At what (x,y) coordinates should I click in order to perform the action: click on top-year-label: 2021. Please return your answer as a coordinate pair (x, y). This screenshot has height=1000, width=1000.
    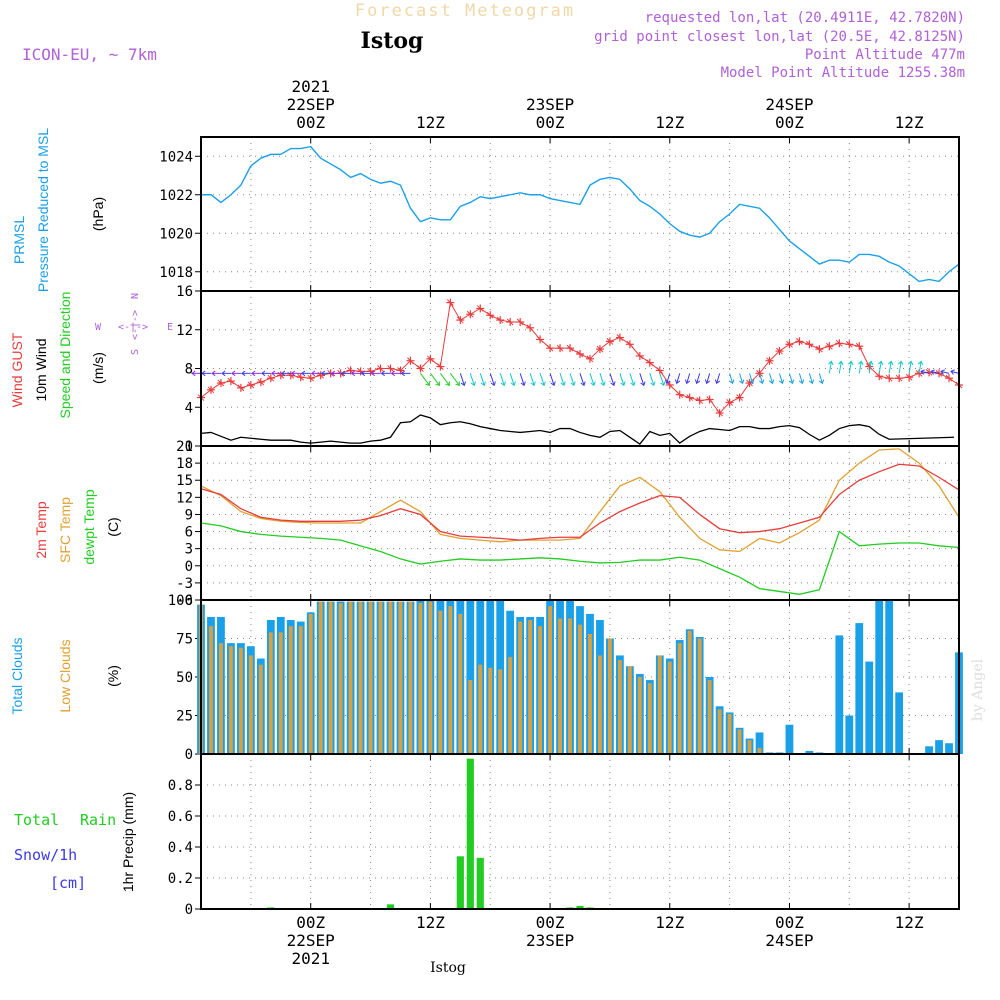
    Looking at the image, I should click on (310, 86).